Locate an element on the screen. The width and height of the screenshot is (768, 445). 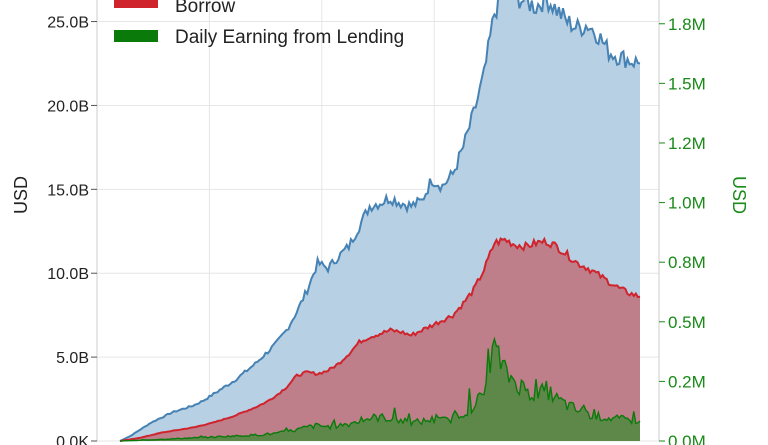
left-tick-label: 5.0B is located at coordinates (72, 358).